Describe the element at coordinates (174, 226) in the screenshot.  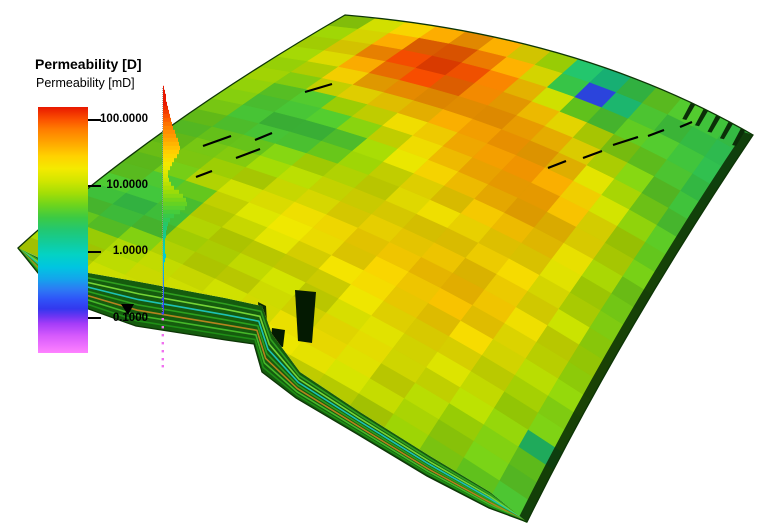
I see `permeability-histogram` at that location.